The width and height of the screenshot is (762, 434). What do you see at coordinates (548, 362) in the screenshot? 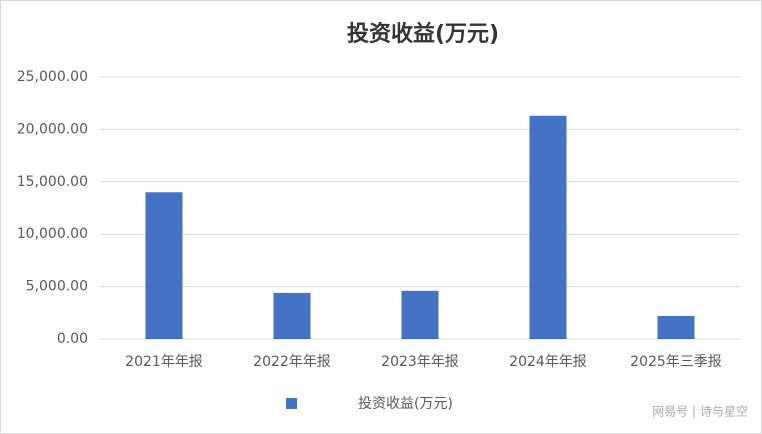
I see `x-tick-label: 2024年年报` at bounding box center [548, 362].